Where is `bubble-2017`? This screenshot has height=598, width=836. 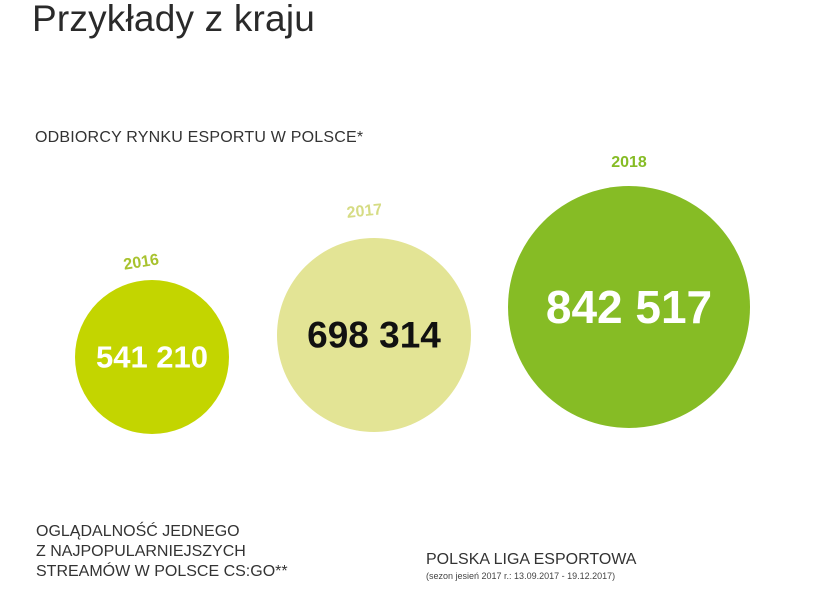 bubble-2017 is located at coordinates (374, 335).